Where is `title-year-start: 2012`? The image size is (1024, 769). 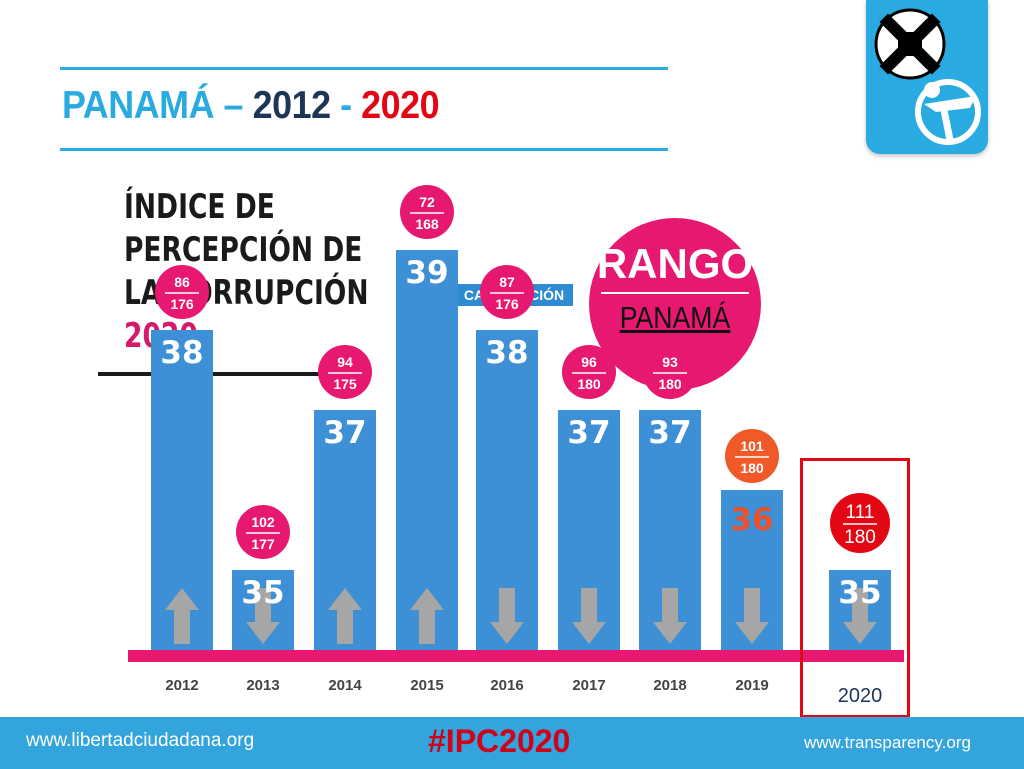 title-year-start: 2012 is located at coordinates (291, 105).